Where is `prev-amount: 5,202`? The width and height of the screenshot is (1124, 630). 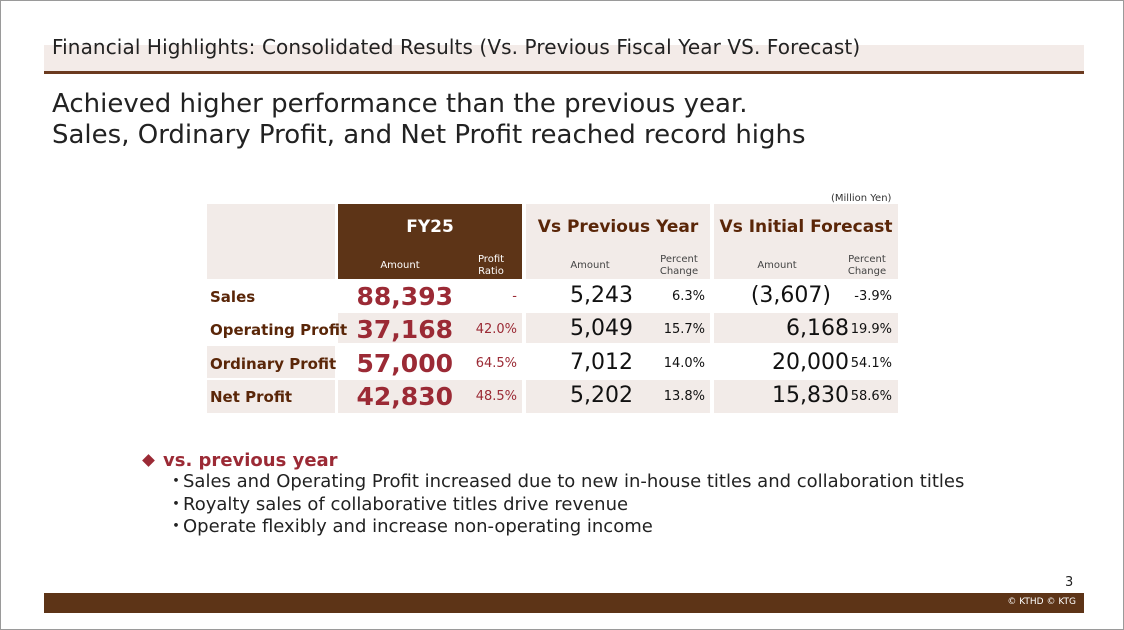
prev-amount: 5,202 is located at coordinates (601, 395).